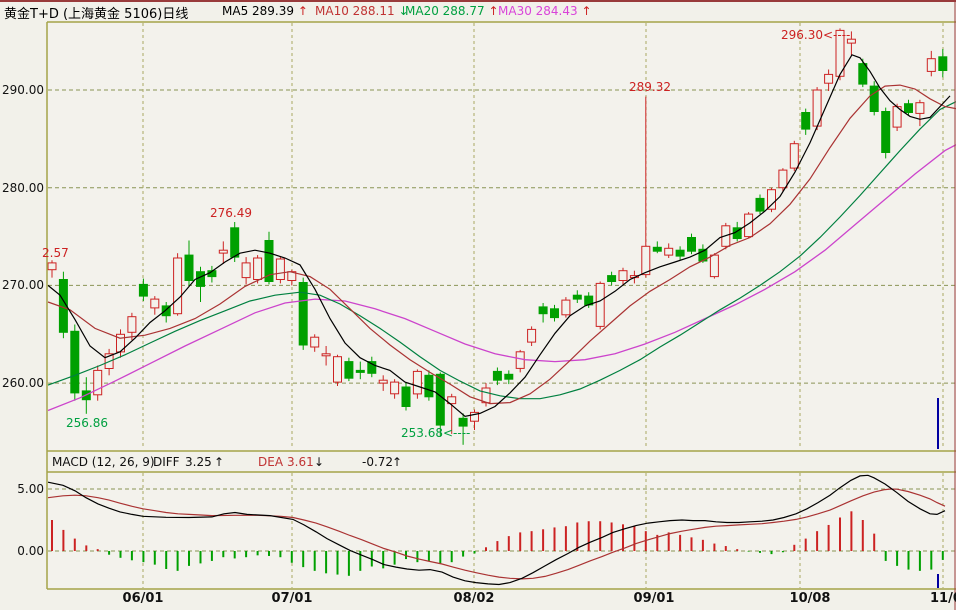 This screenshot has height=610, width=956. I want to click on ma30-legend: MA30 284.43 ↑, so click(545, 11).